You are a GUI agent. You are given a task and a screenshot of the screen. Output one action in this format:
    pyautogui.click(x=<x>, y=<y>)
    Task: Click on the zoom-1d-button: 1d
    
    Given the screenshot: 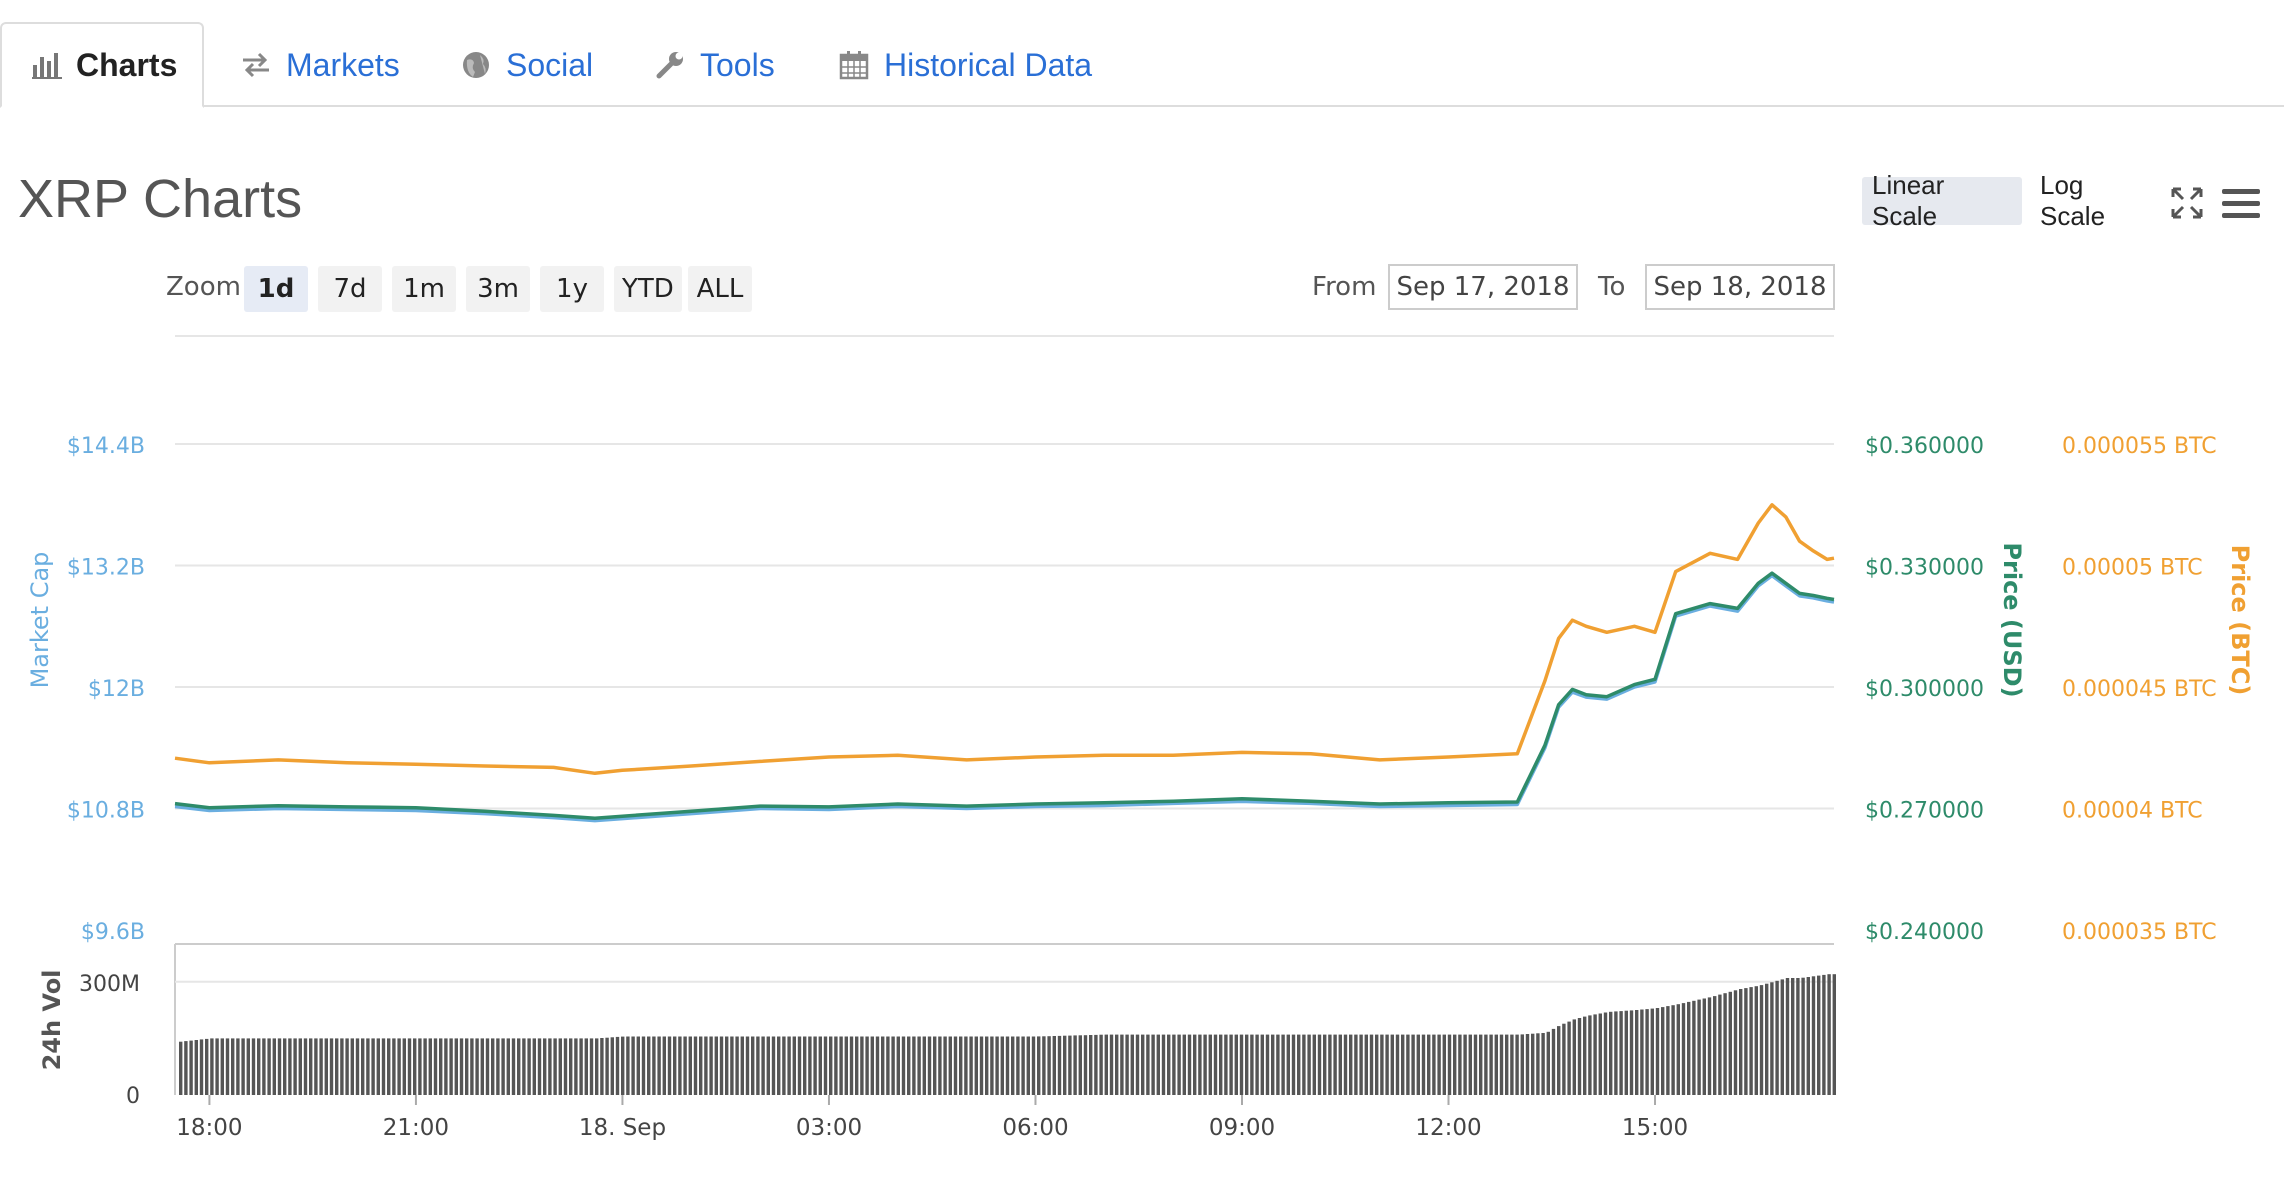 What is the action you would take?
    pyautogui.click(x=276, y=289)
    